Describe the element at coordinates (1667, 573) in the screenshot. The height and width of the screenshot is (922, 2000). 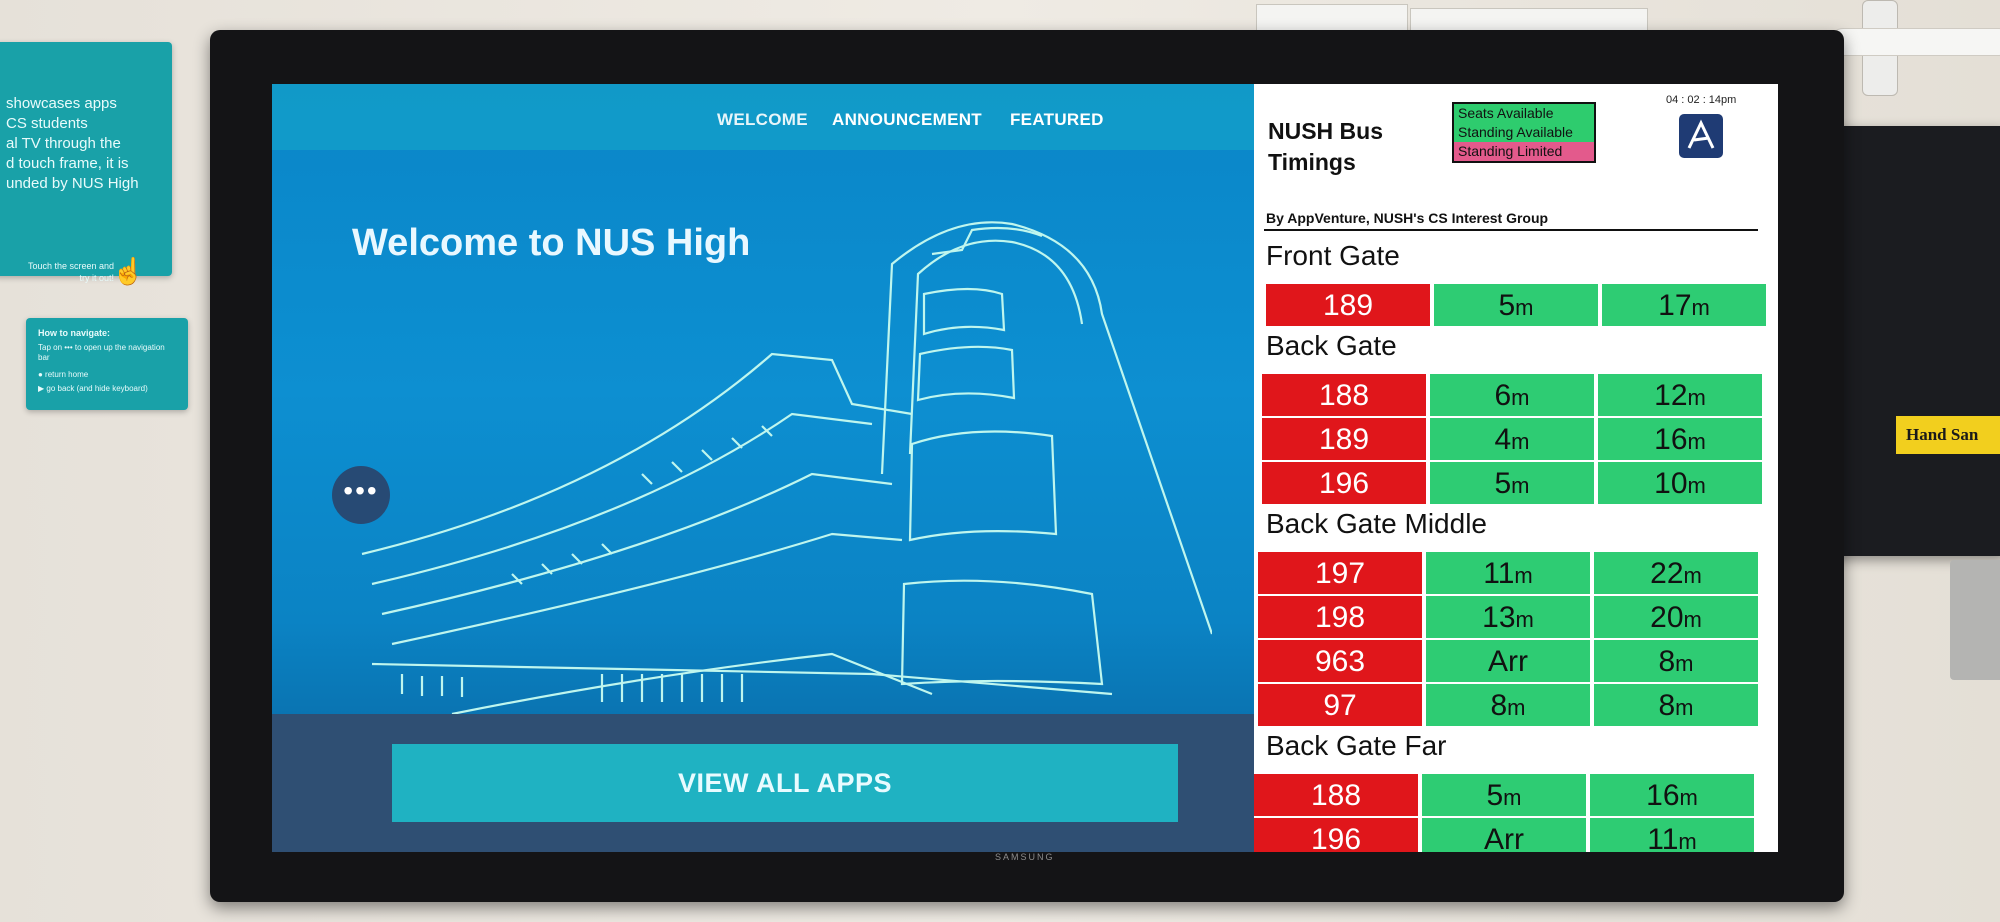
I see `subsequent-arrival-value: 22` at that location.